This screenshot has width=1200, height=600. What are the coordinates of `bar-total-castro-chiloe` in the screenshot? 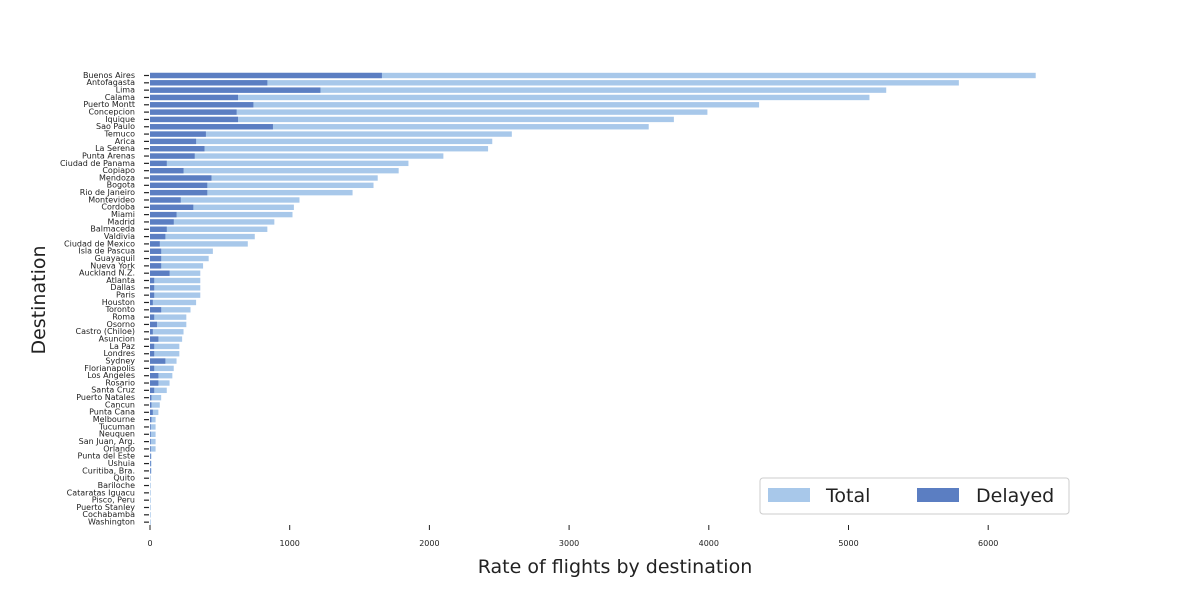 It's located at (167, 332).